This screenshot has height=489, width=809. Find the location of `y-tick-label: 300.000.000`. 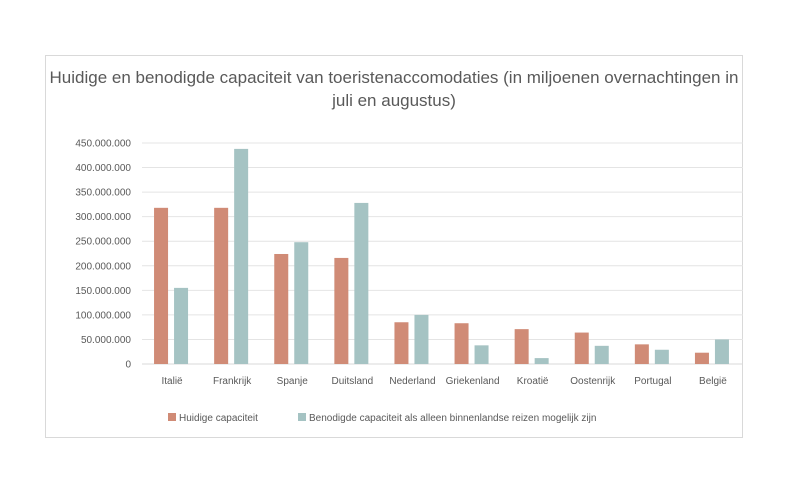

y-tick-label: 300.000.000 is located at coordinates (103, 217).